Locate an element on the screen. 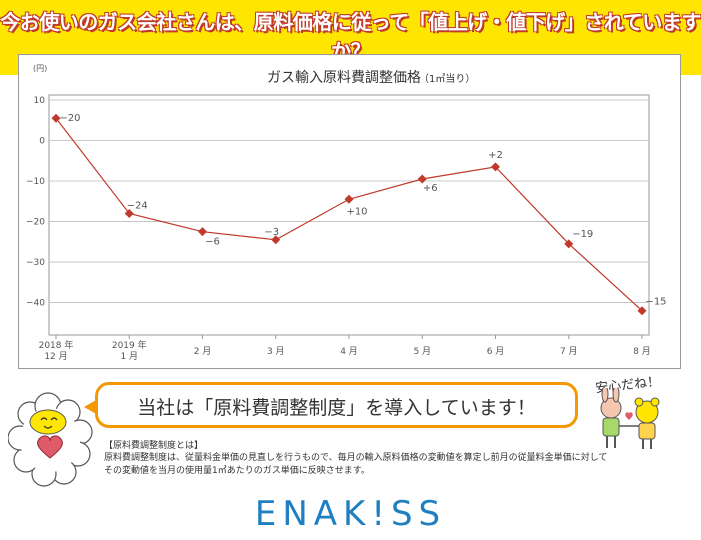 The width and height of the screenshot is (701, 540). x-tick-label-month: 5 月 is located at coordinates (422, 351).